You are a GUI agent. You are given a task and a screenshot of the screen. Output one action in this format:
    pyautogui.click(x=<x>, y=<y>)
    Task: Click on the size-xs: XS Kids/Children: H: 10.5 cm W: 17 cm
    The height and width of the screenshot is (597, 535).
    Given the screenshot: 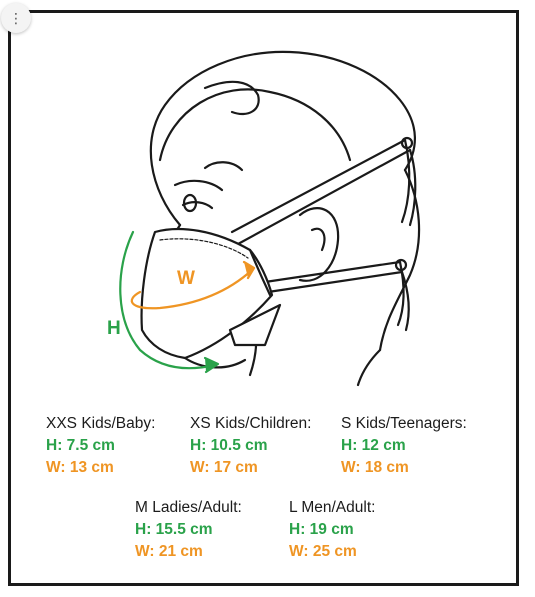 What is the action you would take?
    pyautogui.click(x=250, y=446)
    